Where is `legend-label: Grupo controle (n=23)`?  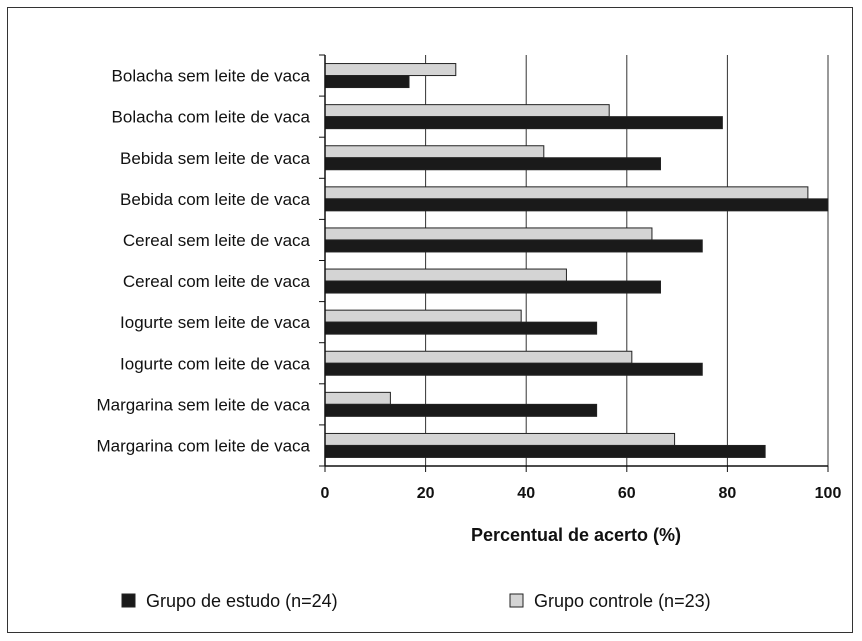 legend-label: Grupo controle (n=23) is located at coordinates (622, 601).